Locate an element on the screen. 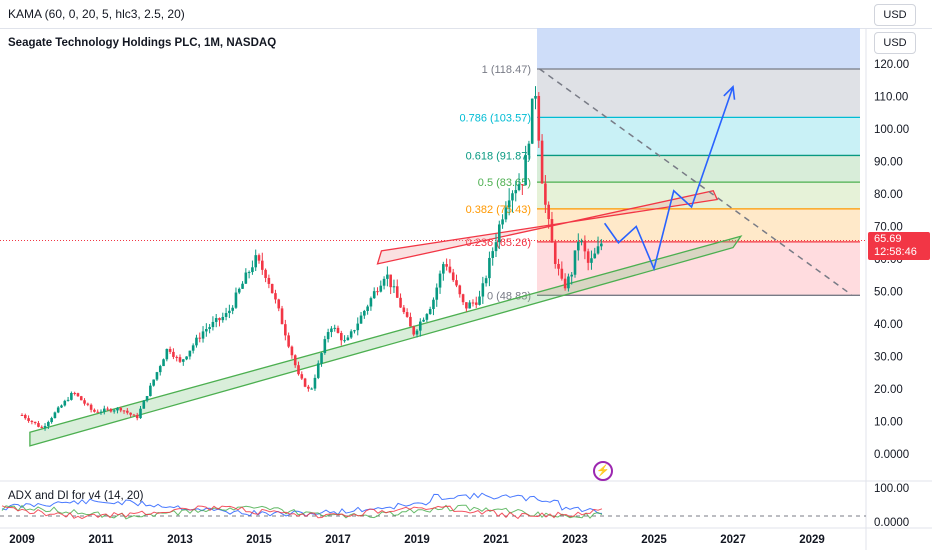  adx-indicator-label: ADX and DI for v4 (14, 20) is located at coordinates (76, 496).